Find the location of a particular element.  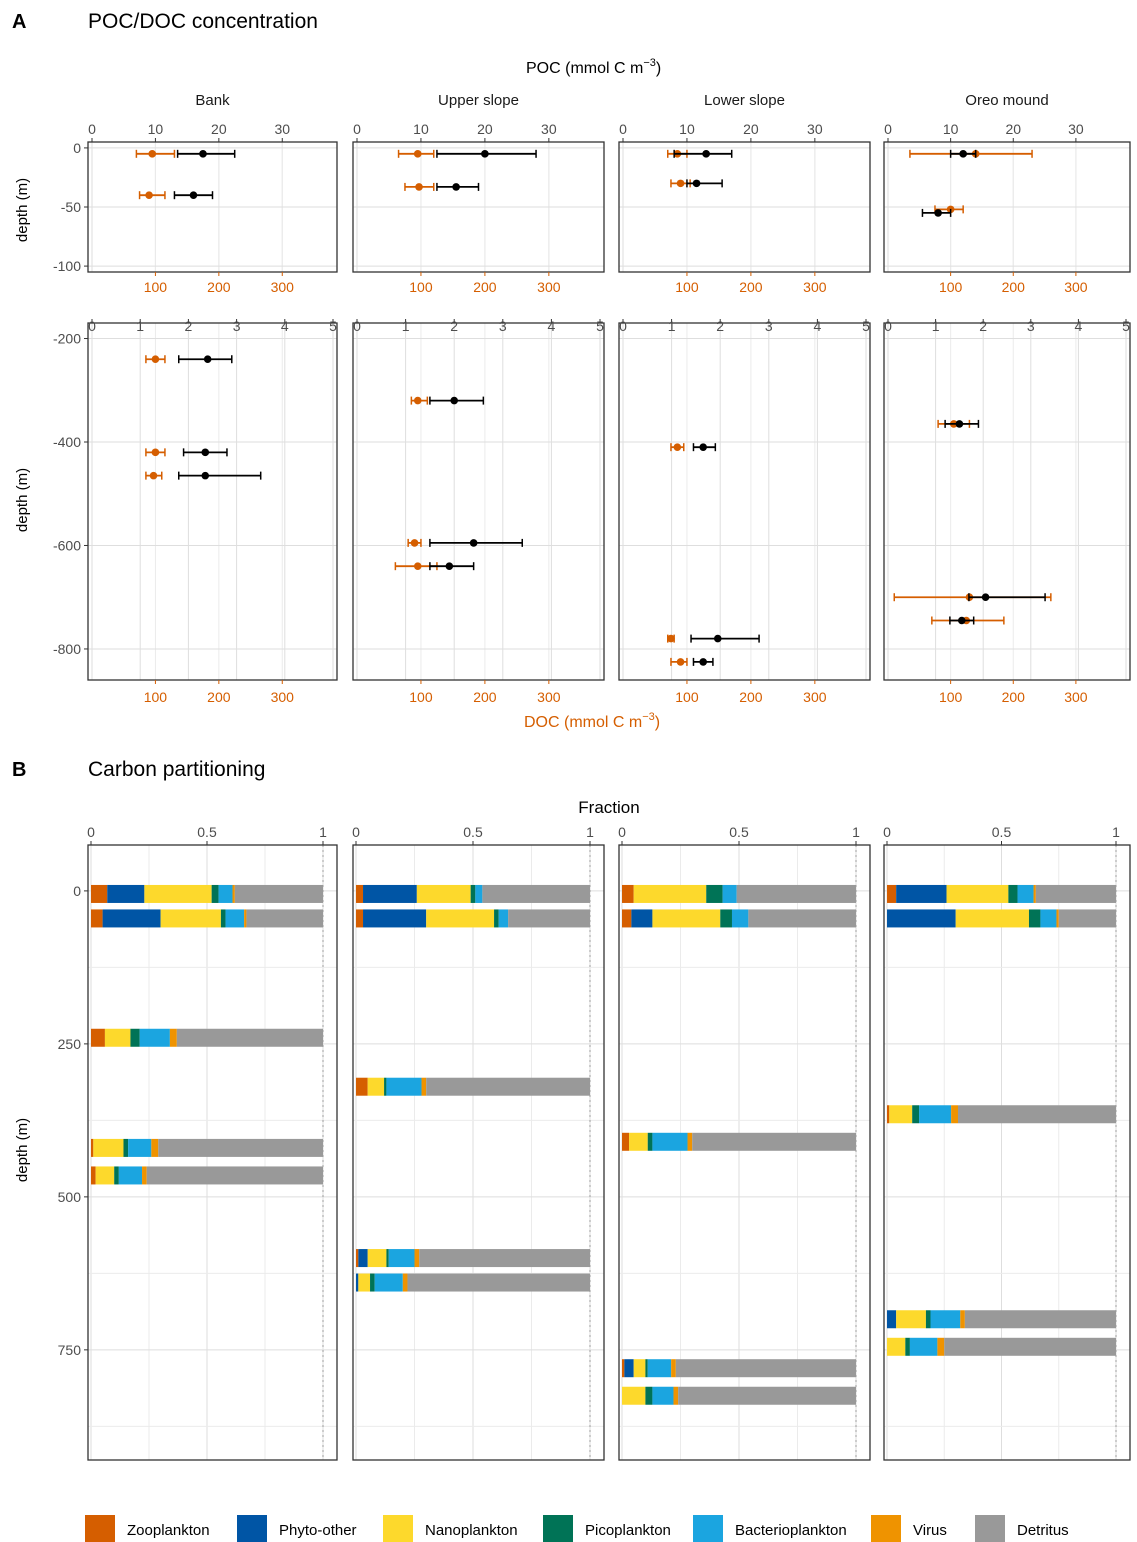

b-upper-slope-fraction-tick-label: 0.5 is located at coordinates (473, 832).